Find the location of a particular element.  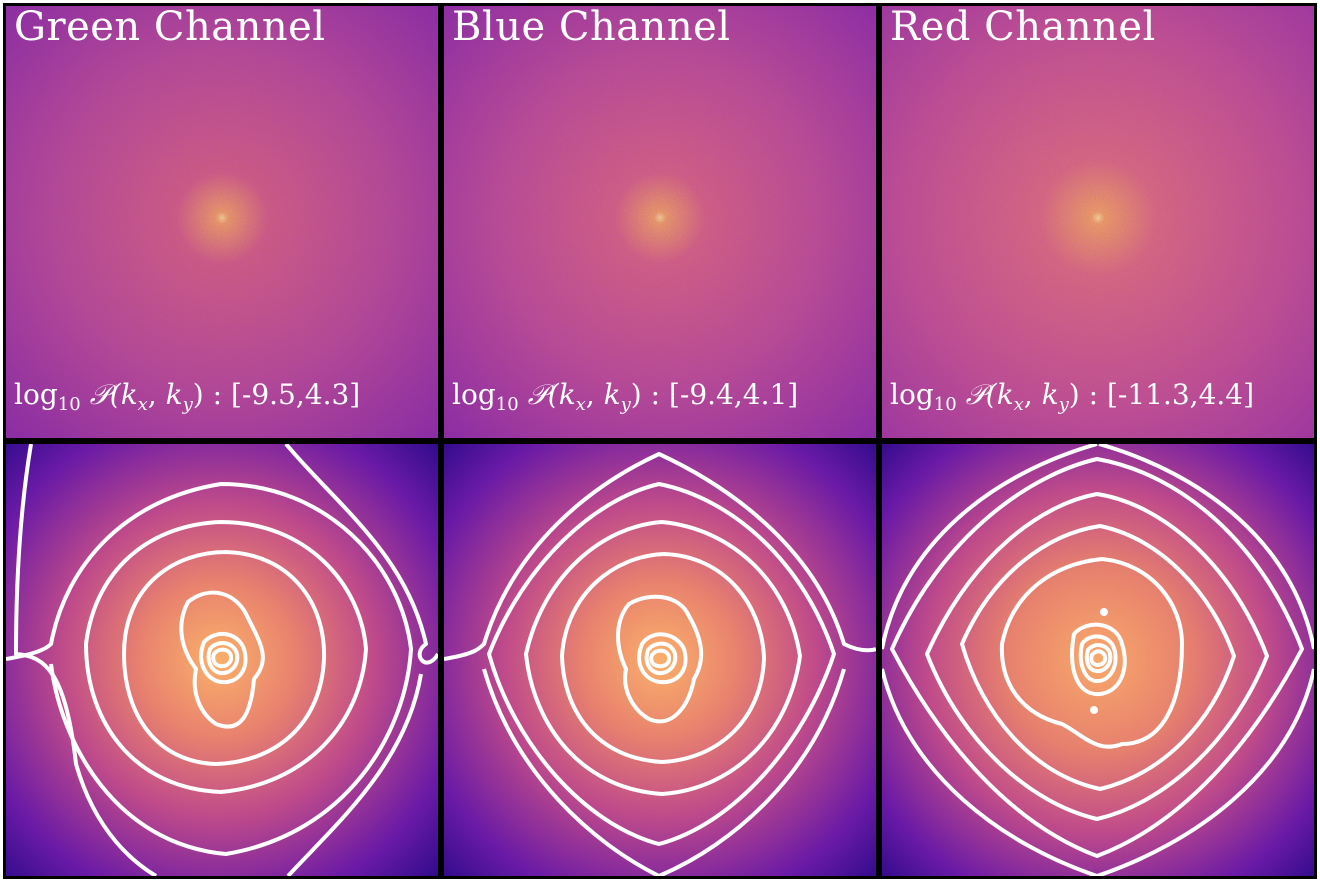

power-range-label: log10 𝒫(kx, ky) : [-9.4,4.1] is located at coordinates (625, 396).